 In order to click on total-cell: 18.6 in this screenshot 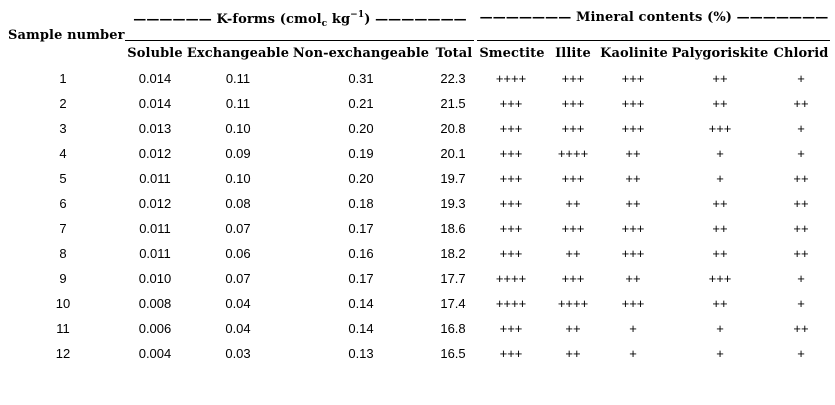, I will do `click(453, 228)`.